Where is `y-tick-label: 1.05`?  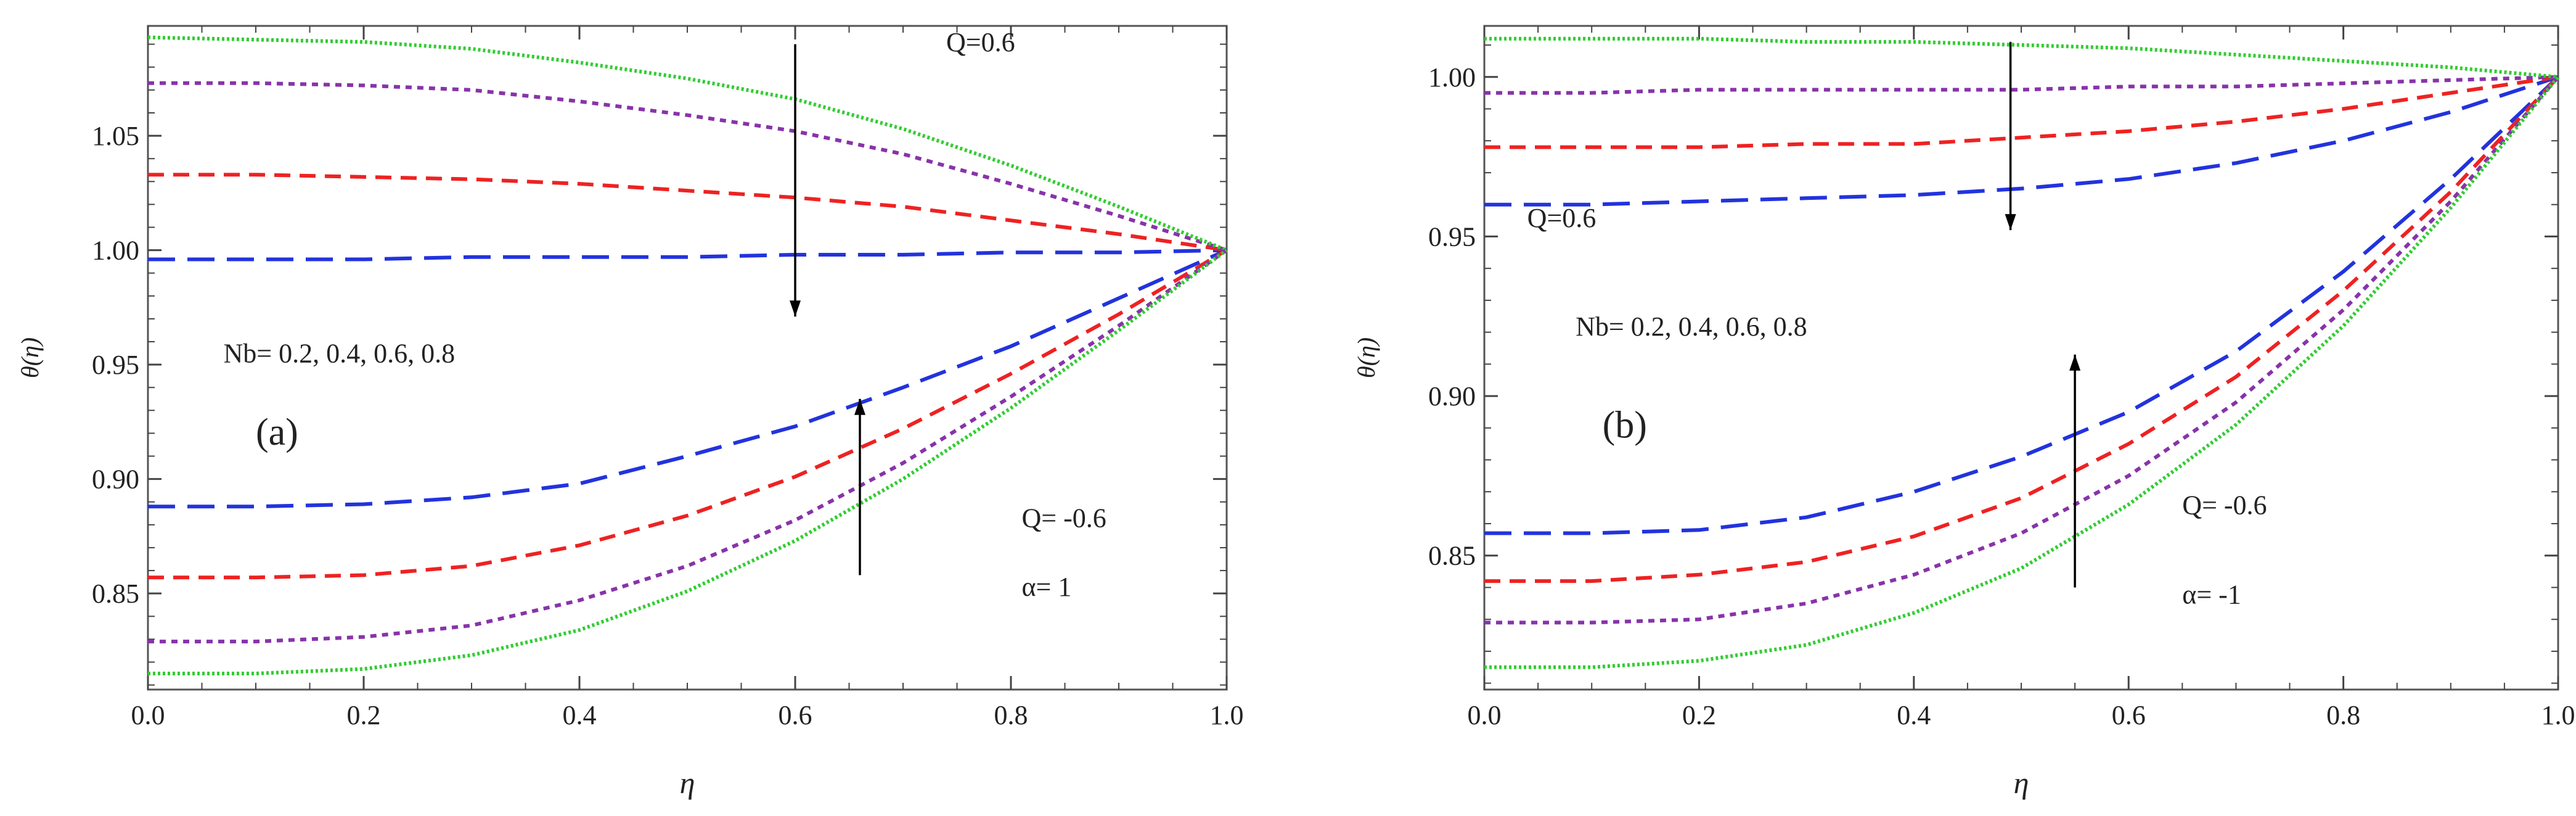 y-tick-label: 1.05 is located at coordinates (115, 136).